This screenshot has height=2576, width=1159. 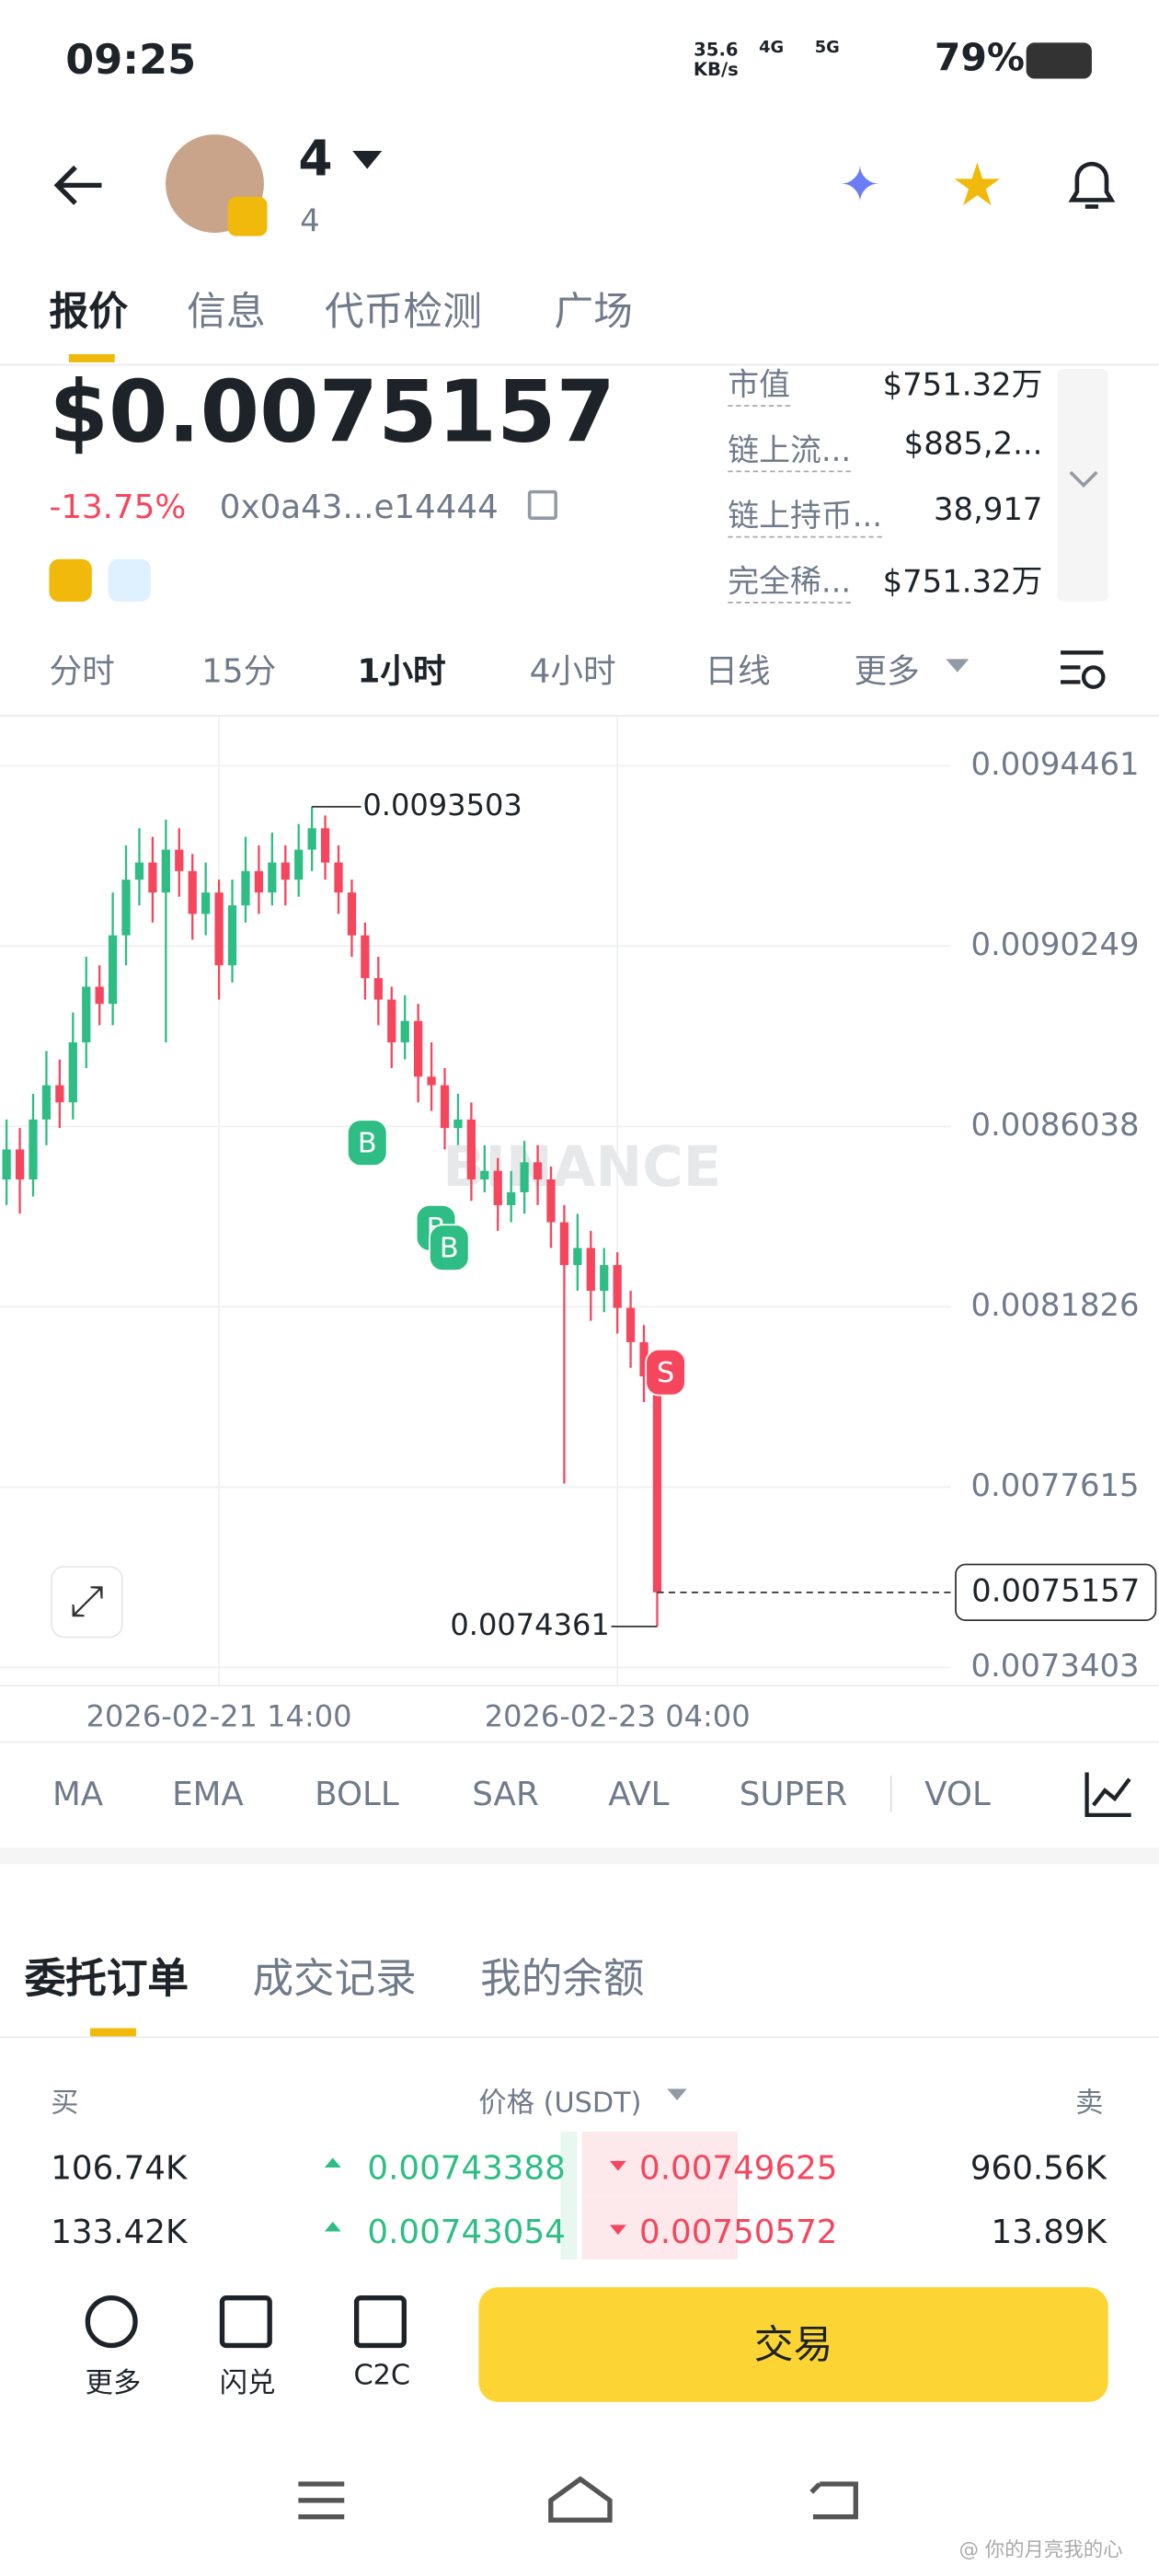 I want to click on ask-depth, so click(x=659, y=2163).